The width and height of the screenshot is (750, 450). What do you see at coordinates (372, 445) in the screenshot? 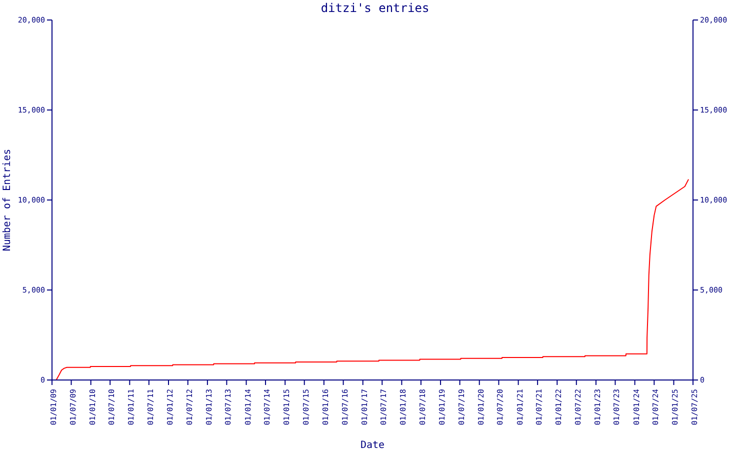
I see `x-axis-title: Date` at bounding box center [372, 445].